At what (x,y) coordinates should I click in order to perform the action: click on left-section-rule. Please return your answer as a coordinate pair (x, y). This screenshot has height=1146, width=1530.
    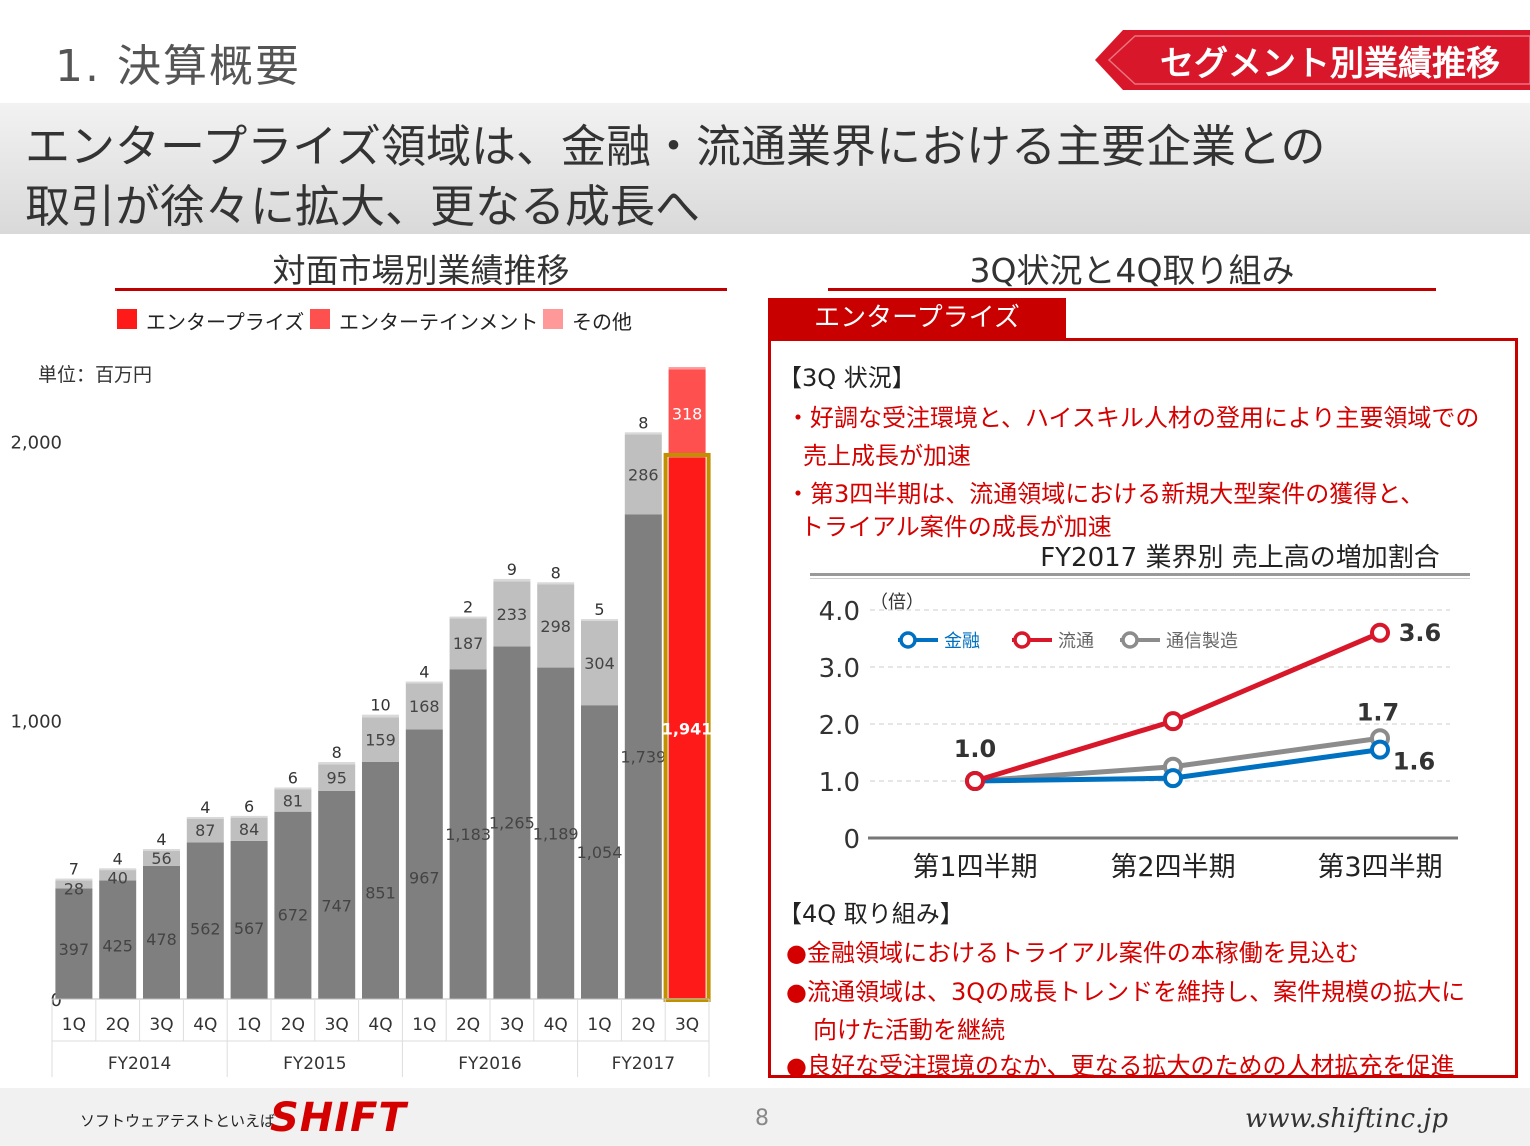
    Looking at the image, I should click on (421, 289).